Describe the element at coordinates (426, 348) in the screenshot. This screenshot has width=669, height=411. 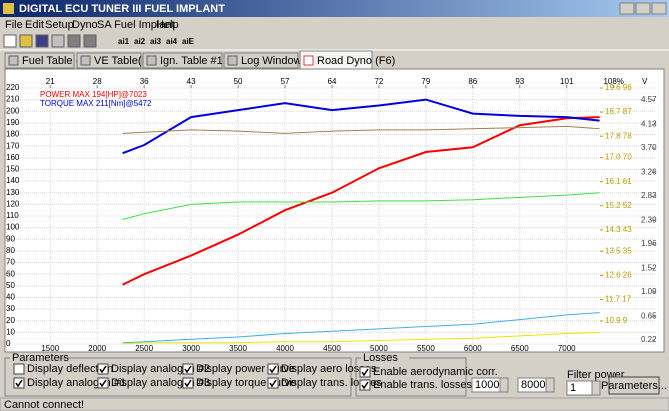
I see `x-tick-label: 5500` at that location.